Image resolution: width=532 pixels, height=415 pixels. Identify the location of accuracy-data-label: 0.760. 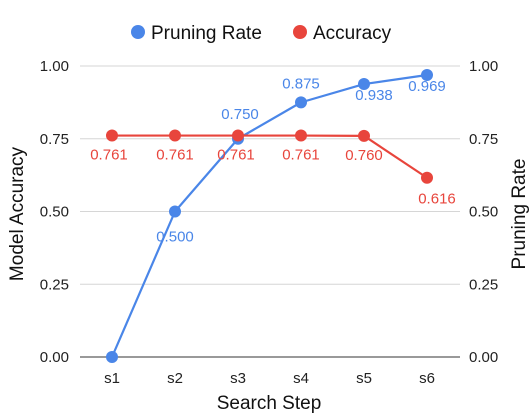
(364, 155).